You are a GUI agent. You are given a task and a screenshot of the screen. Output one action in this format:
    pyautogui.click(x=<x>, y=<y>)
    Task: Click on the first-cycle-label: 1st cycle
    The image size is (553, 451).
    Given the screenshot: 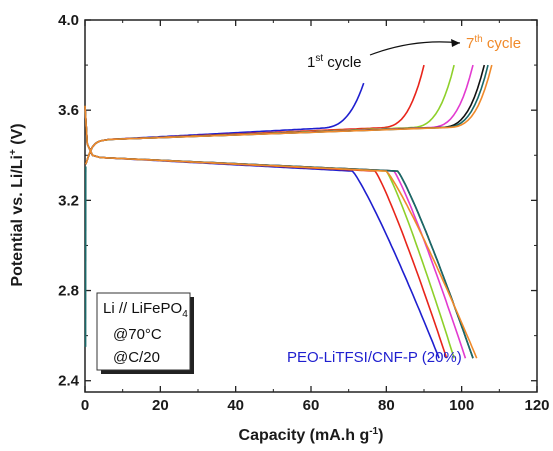 What is the action you would take?
    pyautogui.click(x=334, y=62)
    